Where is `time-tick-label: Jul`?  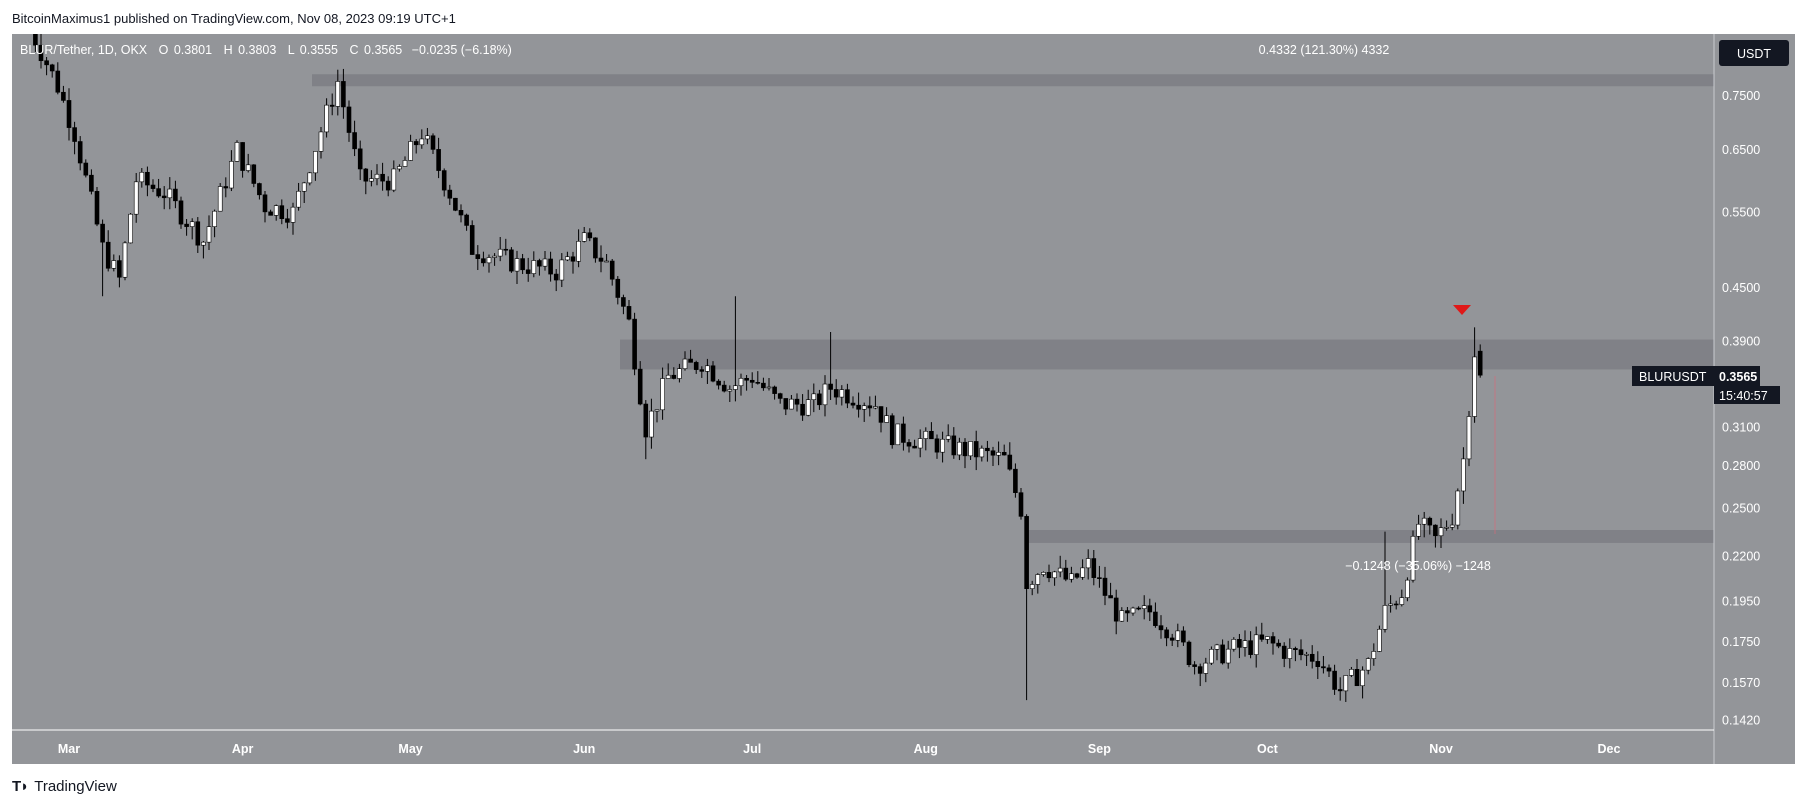 time-tick-label: Jul is located at coordinates (752, 749).